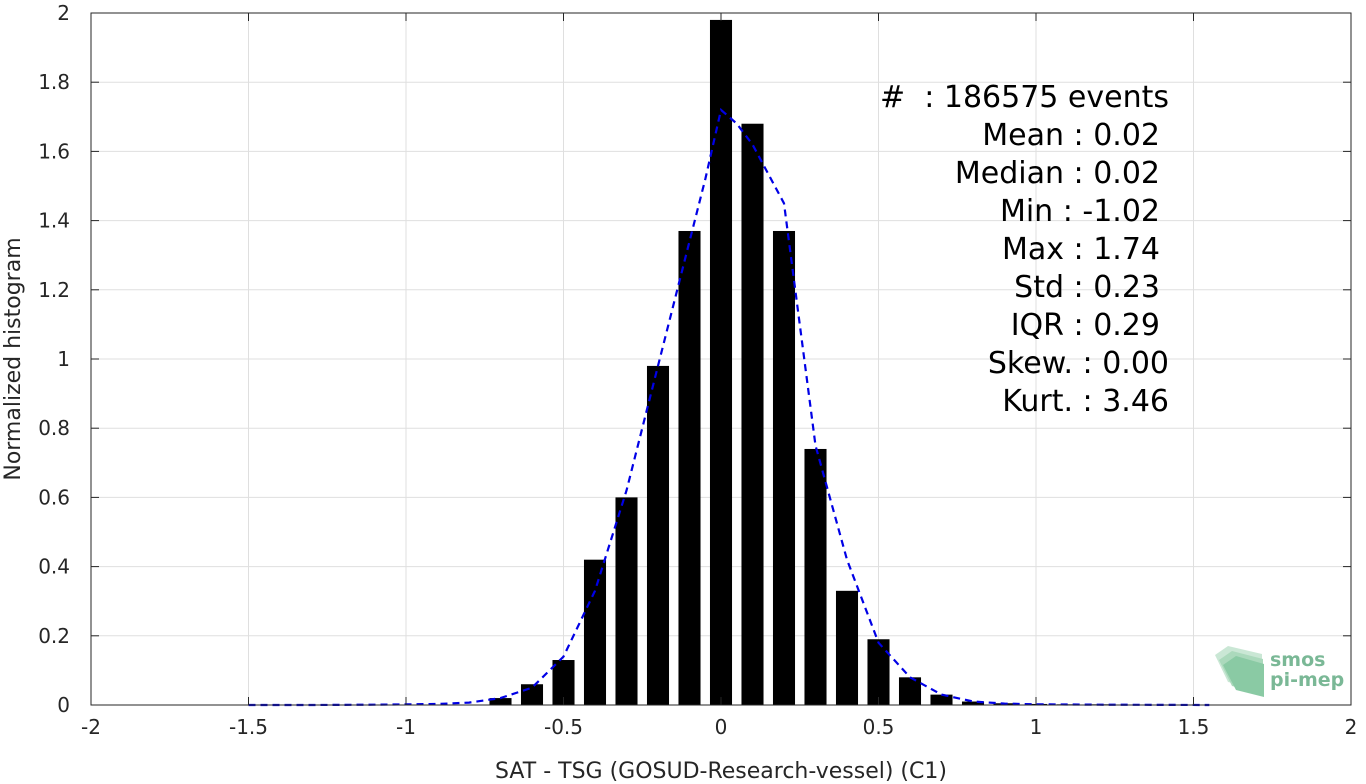 The width and height of the screenshot is (1366, 784). What do you see at coordinates (1307, 680) in the screenshot?
I see `logo-line-2: pi-mep` at bounding box center [1307, 680].